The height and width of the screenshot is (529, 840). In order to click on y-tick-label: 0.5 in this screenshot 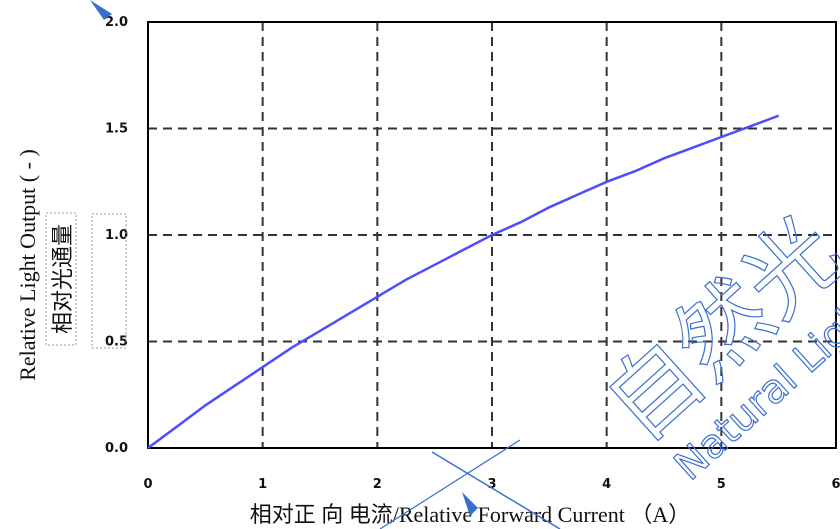, I will do `click(116, 342)`.